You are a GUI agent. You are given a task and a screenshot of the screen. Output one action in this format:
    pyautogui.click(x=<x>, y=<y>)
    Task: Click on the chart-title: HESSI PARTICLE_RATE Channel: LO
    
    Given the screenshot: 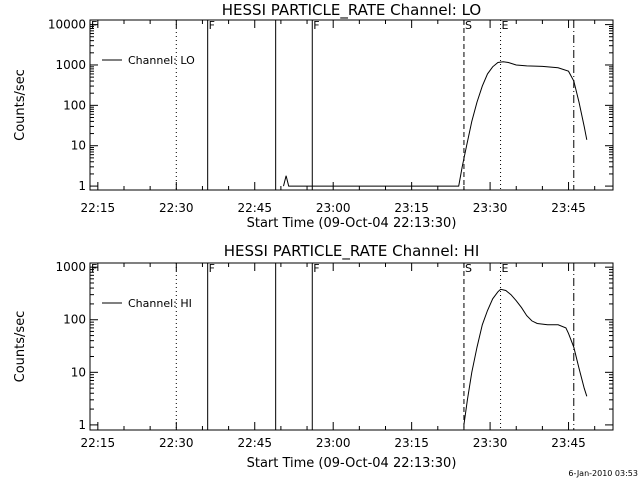 What is the action you would take?
    pyautogui.click(x=351, y=10)
    